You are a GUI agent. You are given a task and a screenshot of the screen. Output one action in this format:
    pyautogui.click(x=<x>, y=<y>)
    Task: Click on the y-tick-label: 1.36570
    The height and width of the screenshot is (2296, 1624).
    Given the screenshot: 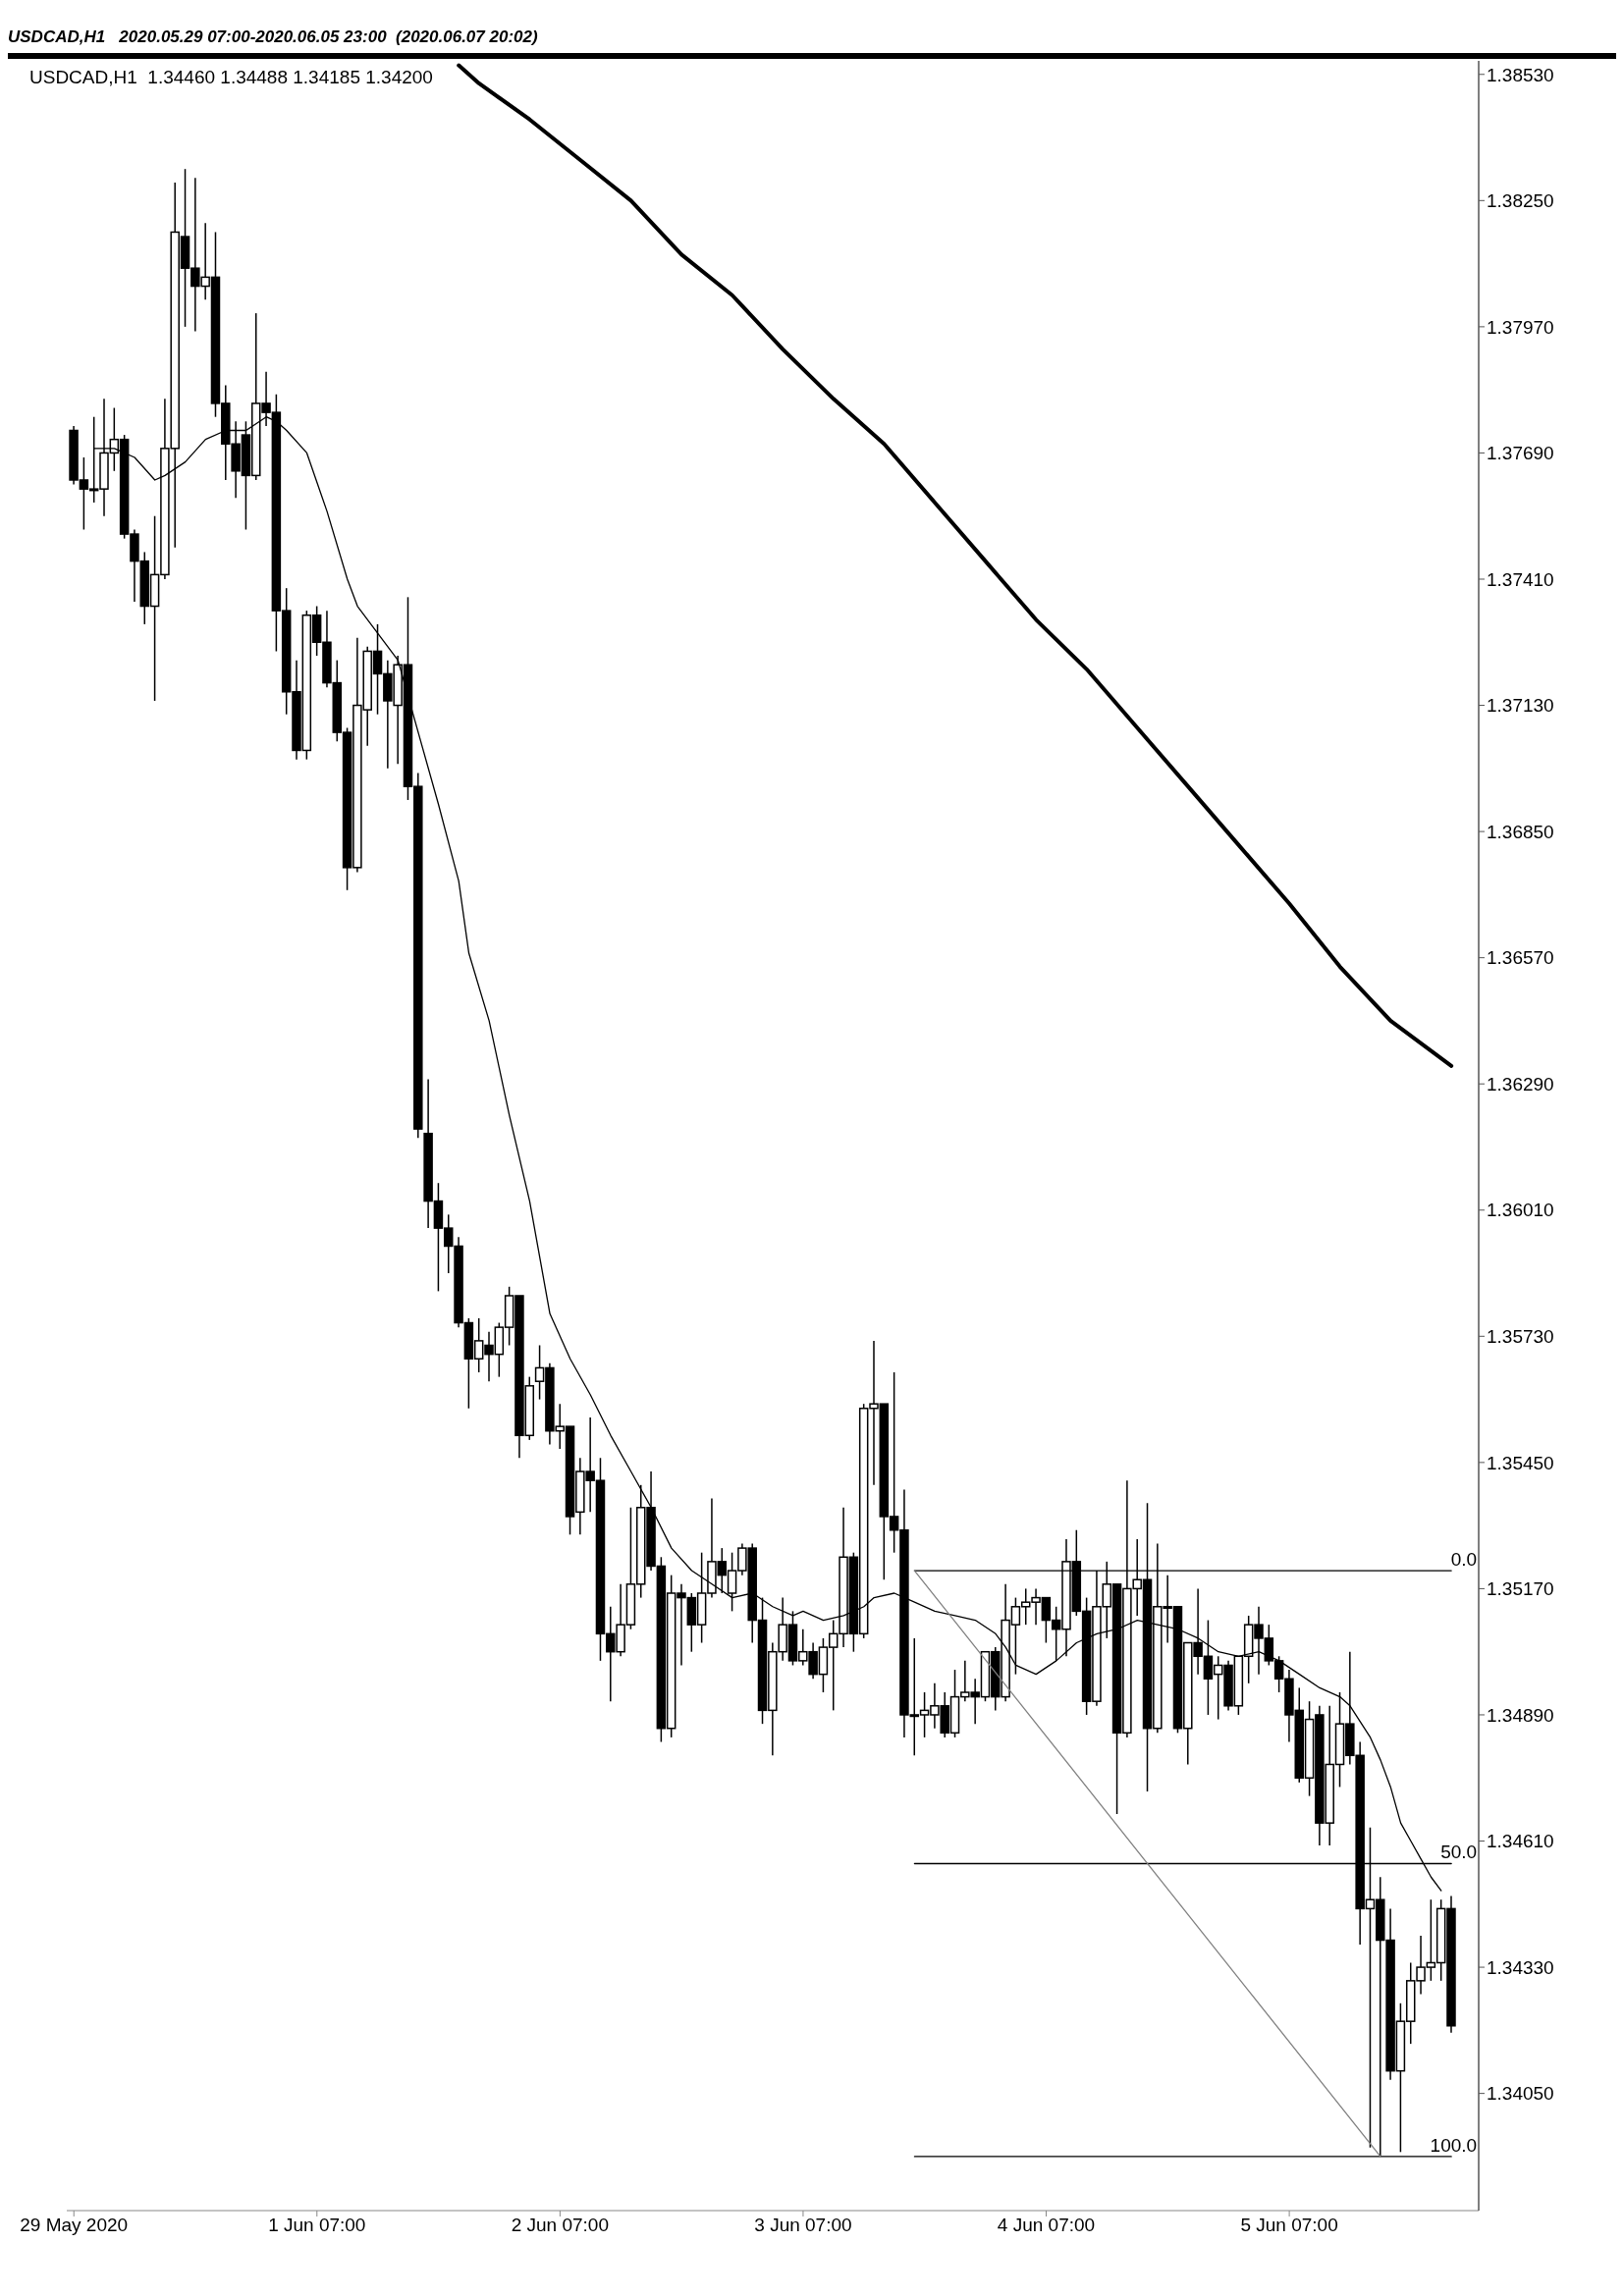 What is the action you would take?
    pyautogui.click(x=1520, y=958)
    